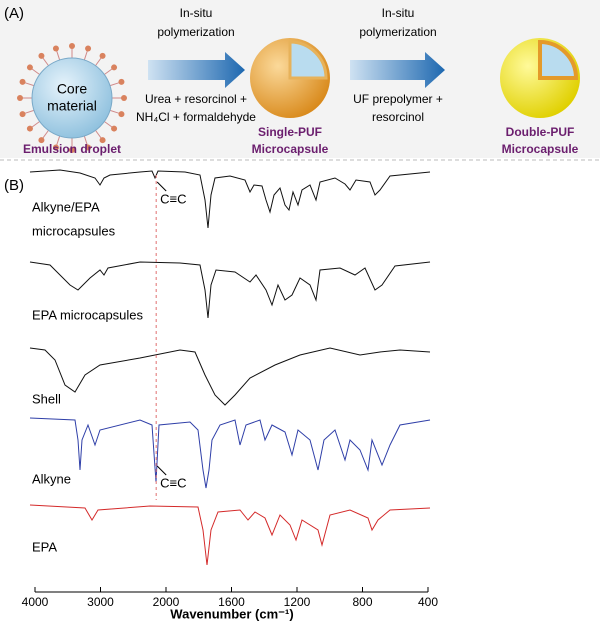 Image resolution: width=600 pixels, height=628 pixels. What do you see at coordinates (44, 546) in the screenshot?
I see `series-label: EPA` at bounding box center [44, 546].